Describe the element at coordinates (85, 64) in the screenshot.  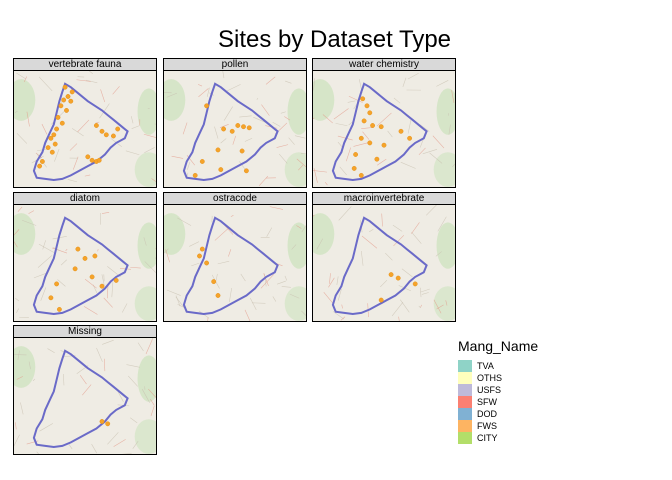
I see `facet-strip-label: vertebrate fauna` at that location.